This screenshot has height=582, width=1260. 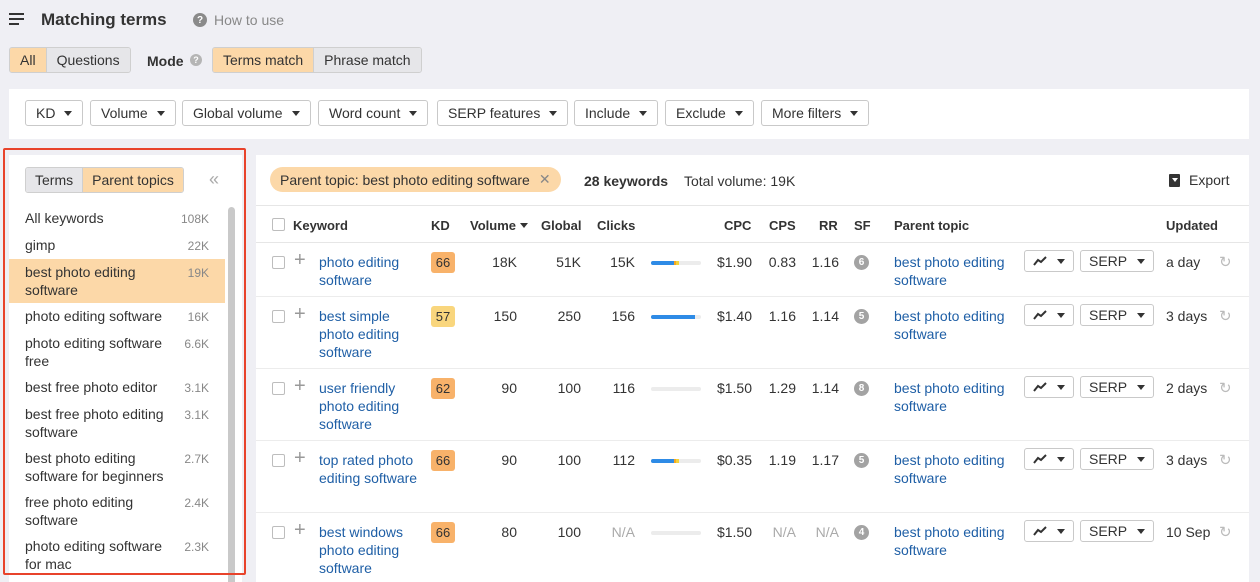 What do you see at coordinates (738, 225) in the screenshot?
I see `col-cpc: CPC` at bounding box center [738, 225].